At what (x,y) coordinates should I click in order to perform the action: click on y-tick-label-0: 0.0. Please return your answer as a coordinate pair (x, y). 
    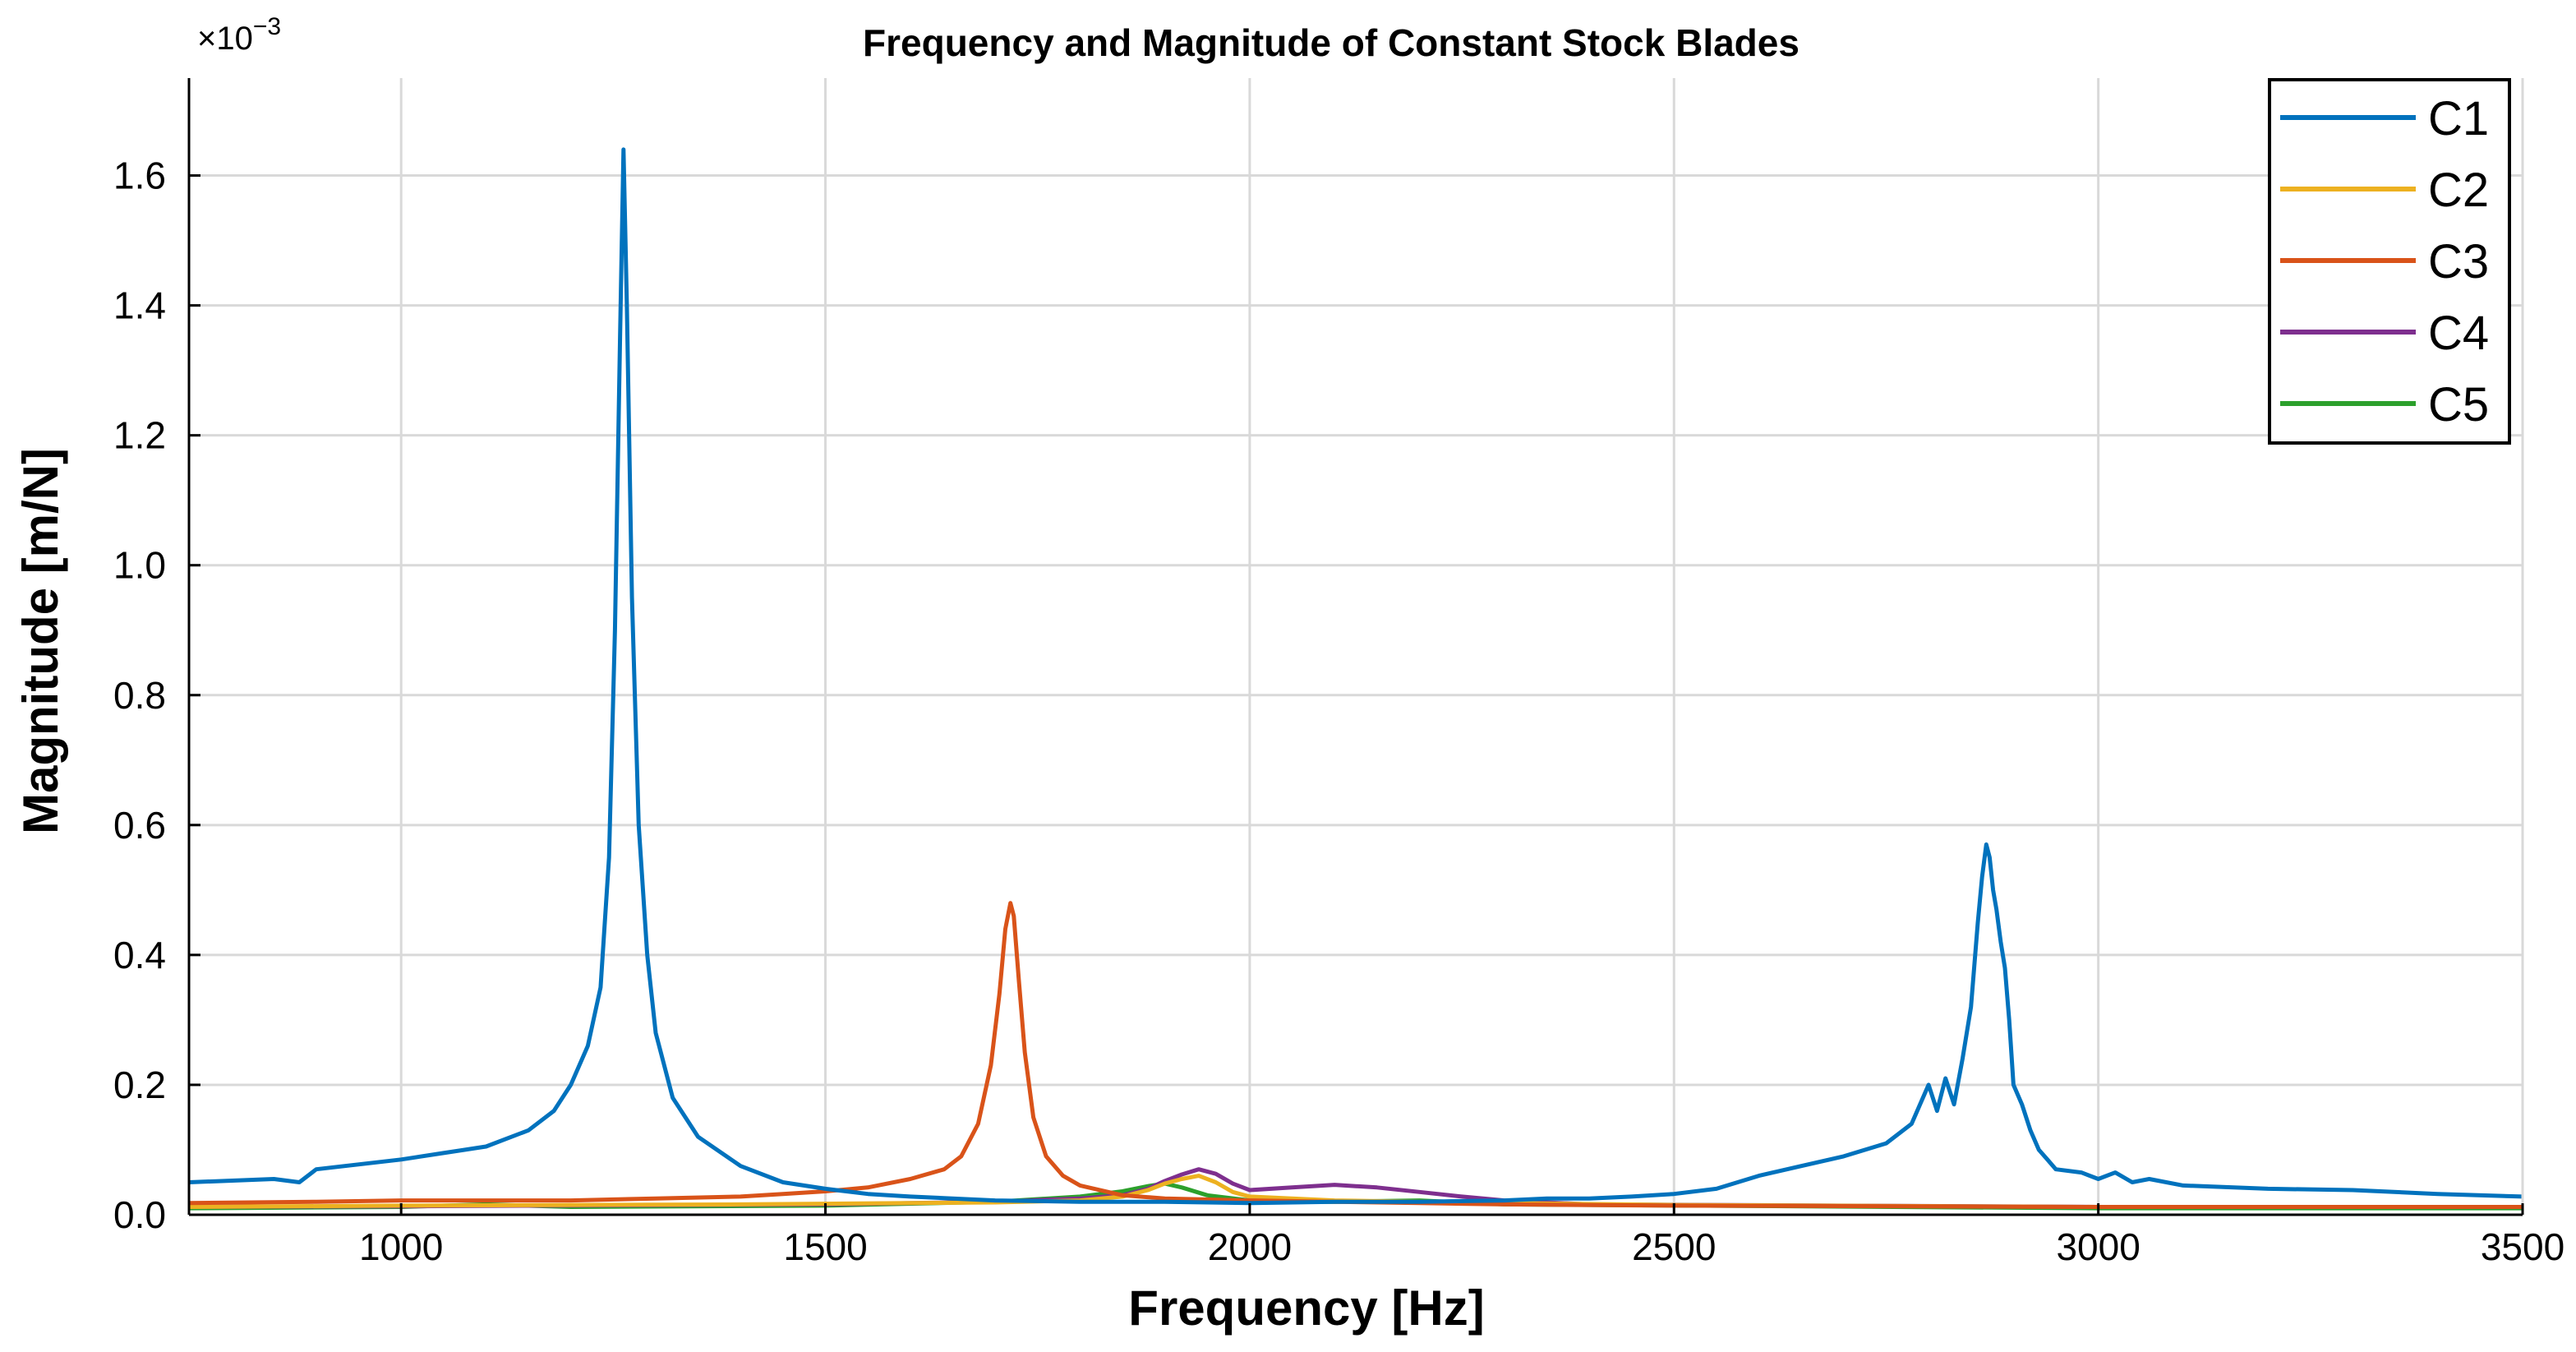
    Looking at the image, I should click on (139, 1214).